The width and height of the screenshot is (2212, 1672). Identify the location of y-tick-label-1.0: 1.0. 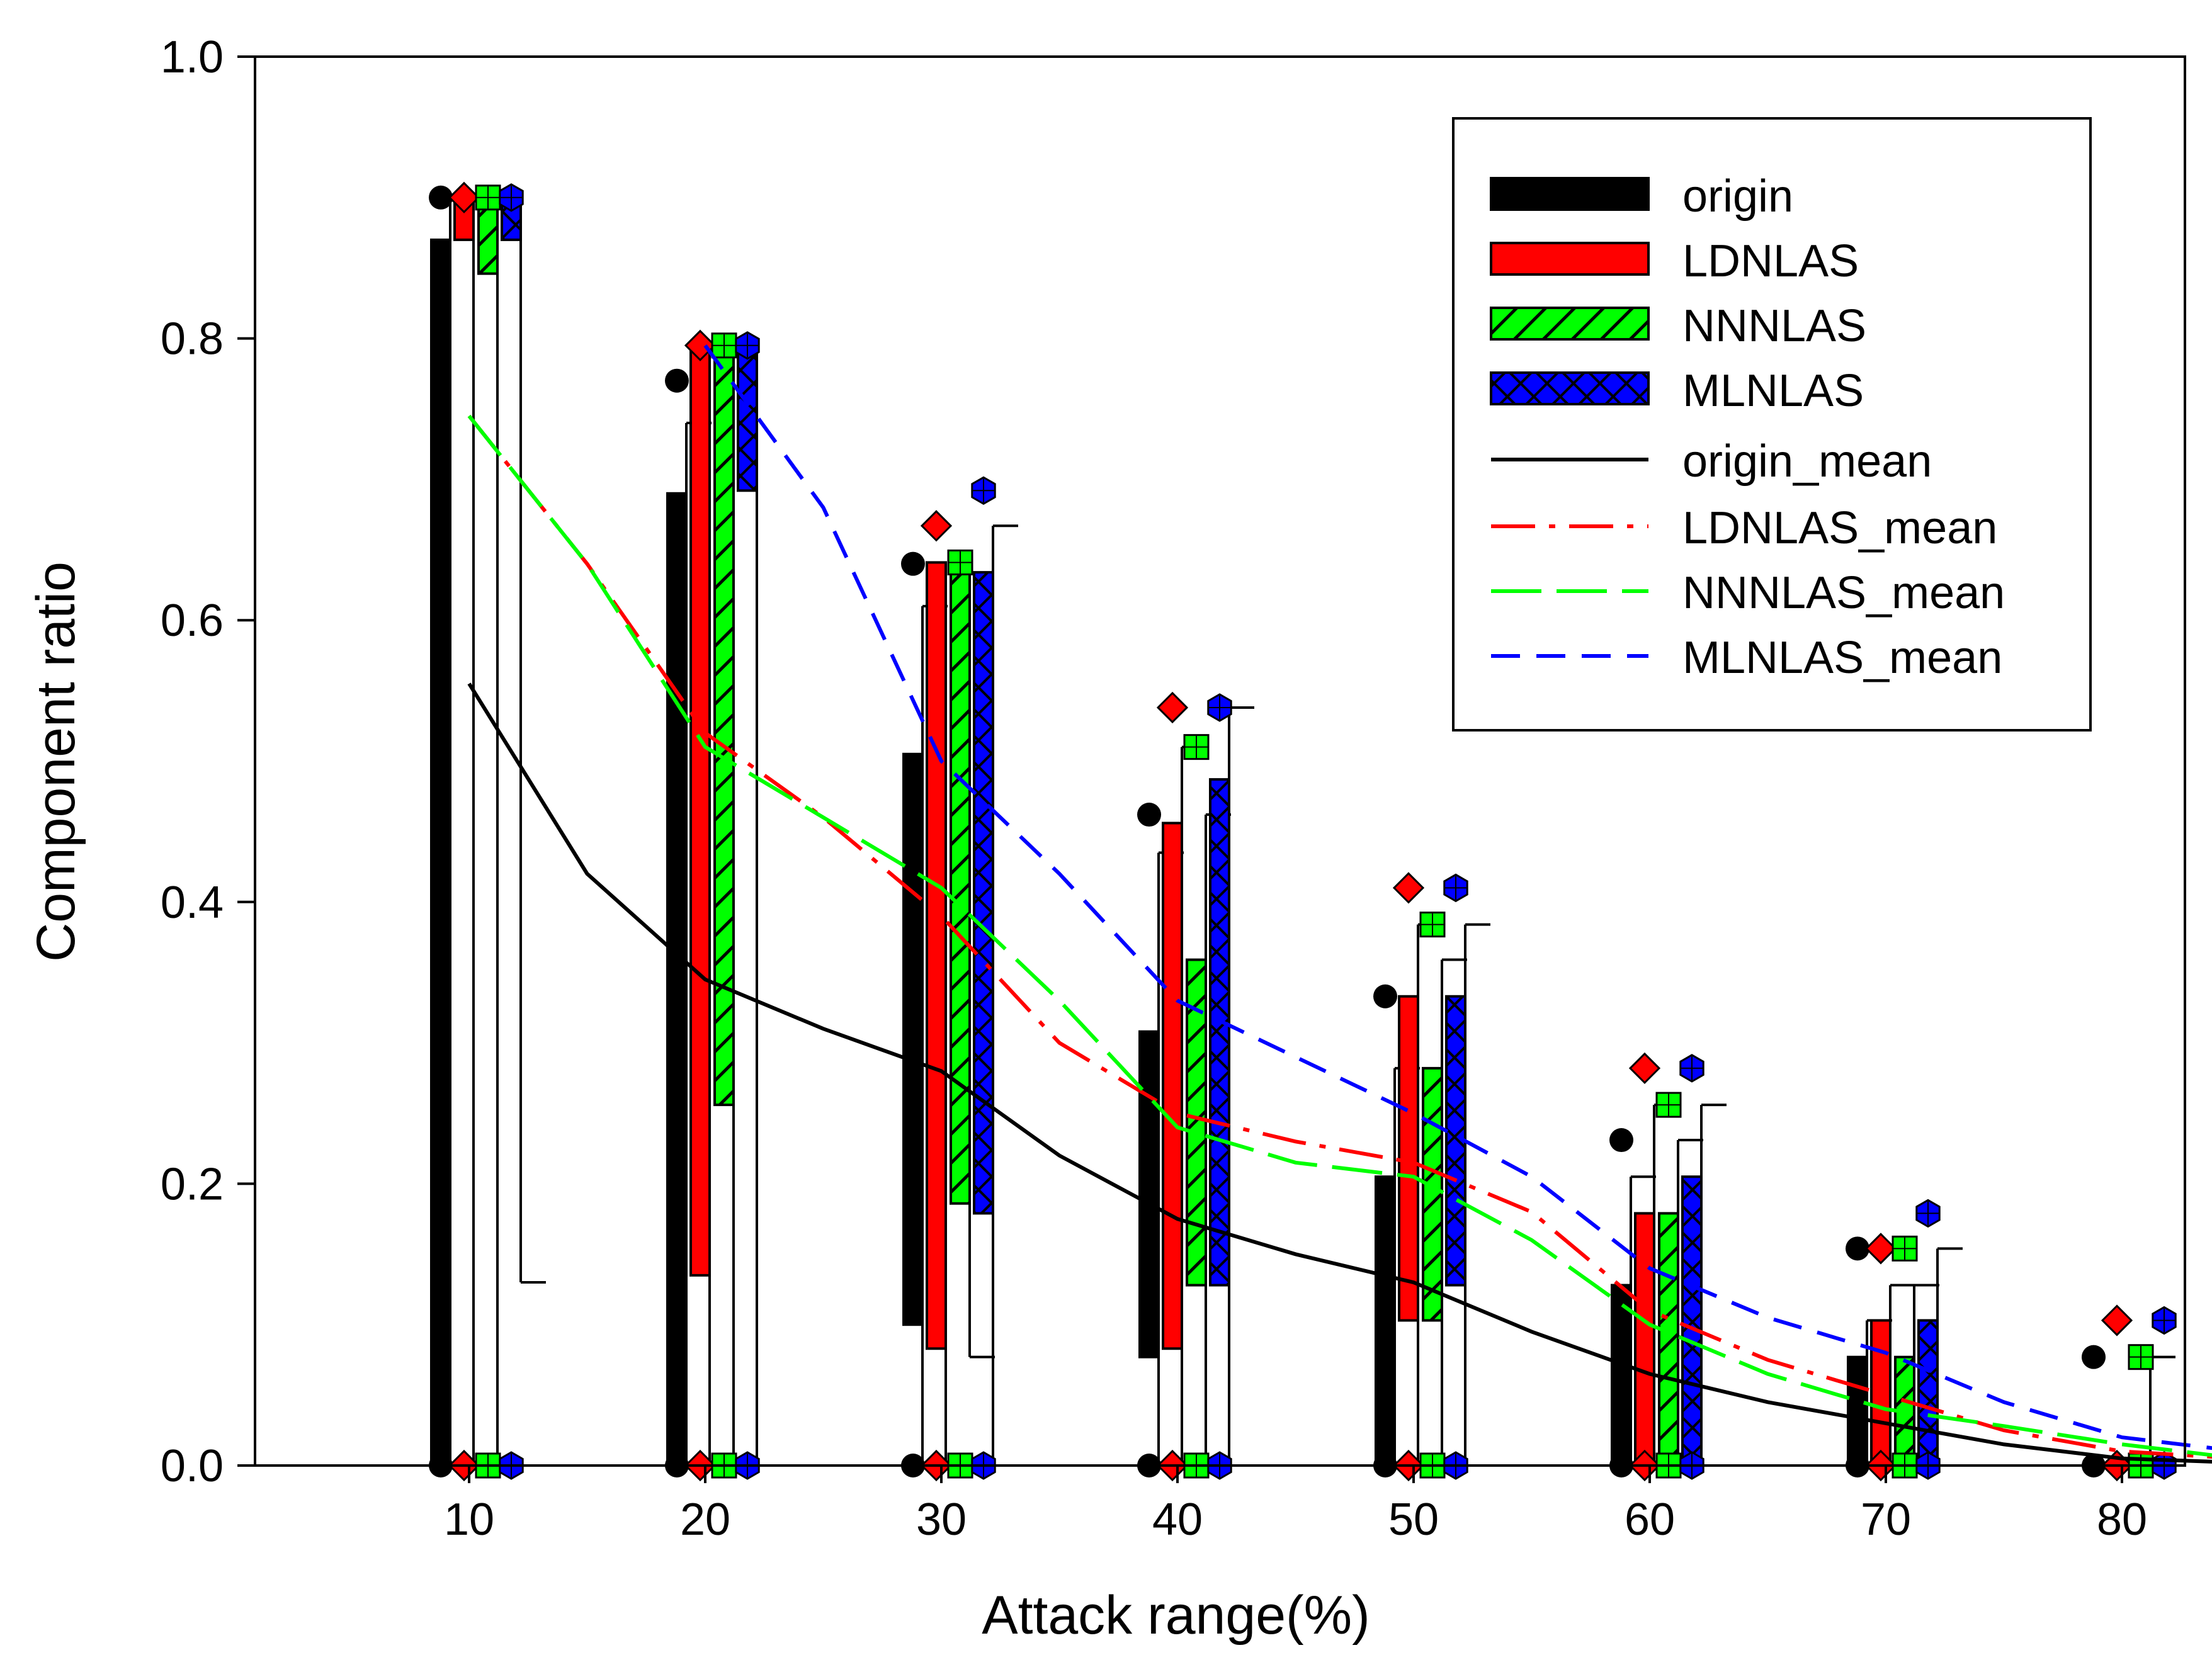
(192, 57).